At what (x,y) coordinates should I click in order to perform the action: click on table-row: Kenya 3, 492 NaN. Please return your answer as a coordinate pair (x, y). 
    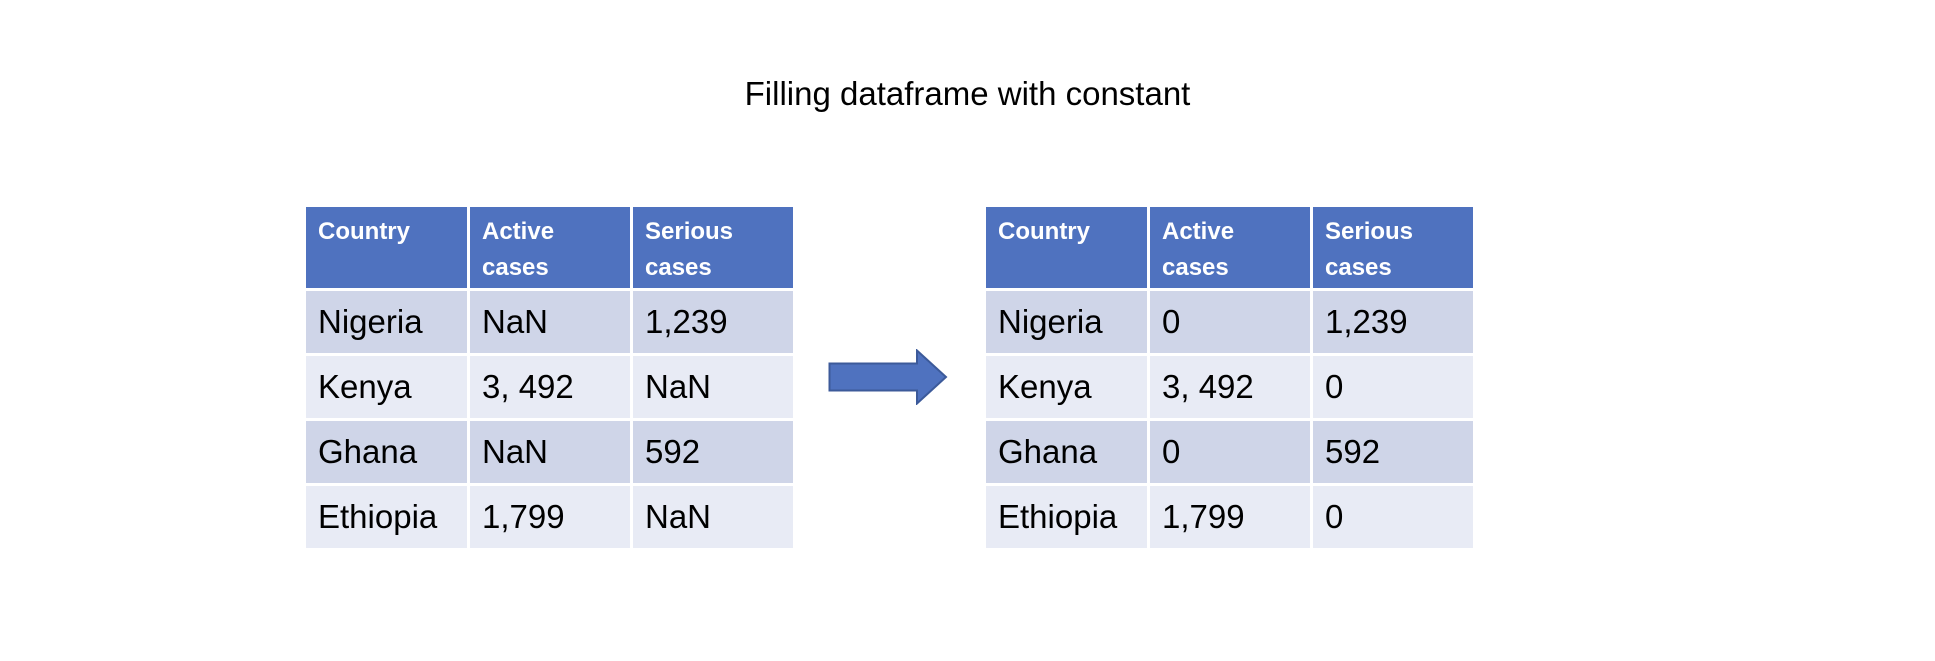
    Looking at the image, I should click on (549, 387).